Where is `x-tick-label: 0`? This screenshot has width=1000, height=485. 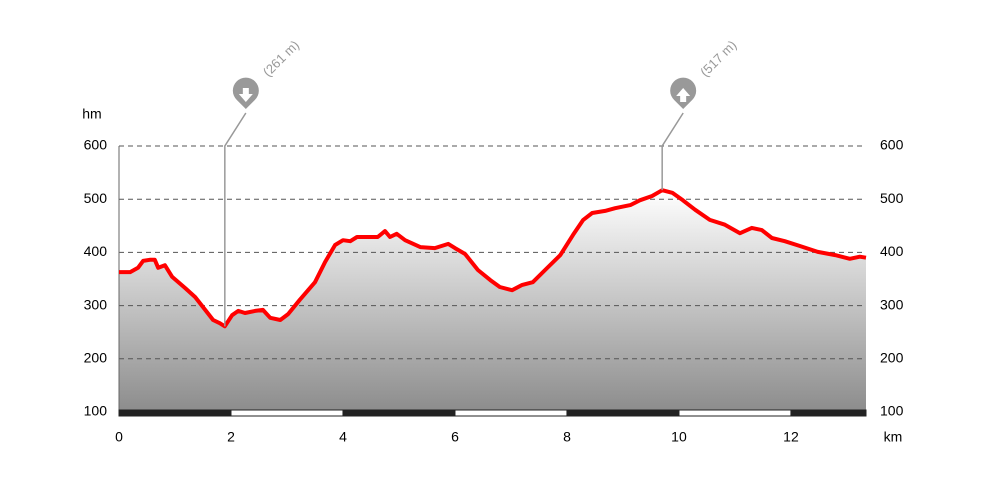
x-tick-label: 0 is located at coordinates (119, 437).